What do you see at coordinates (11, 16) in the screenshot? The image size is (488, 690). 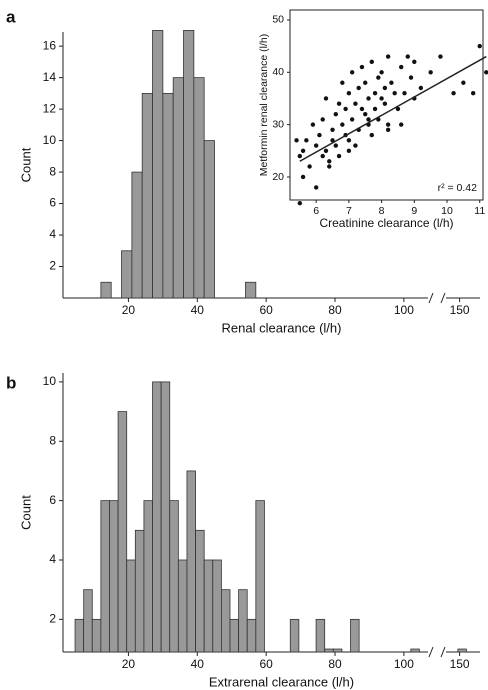 I see `panel-label: a` at bounding box center [11, 16].